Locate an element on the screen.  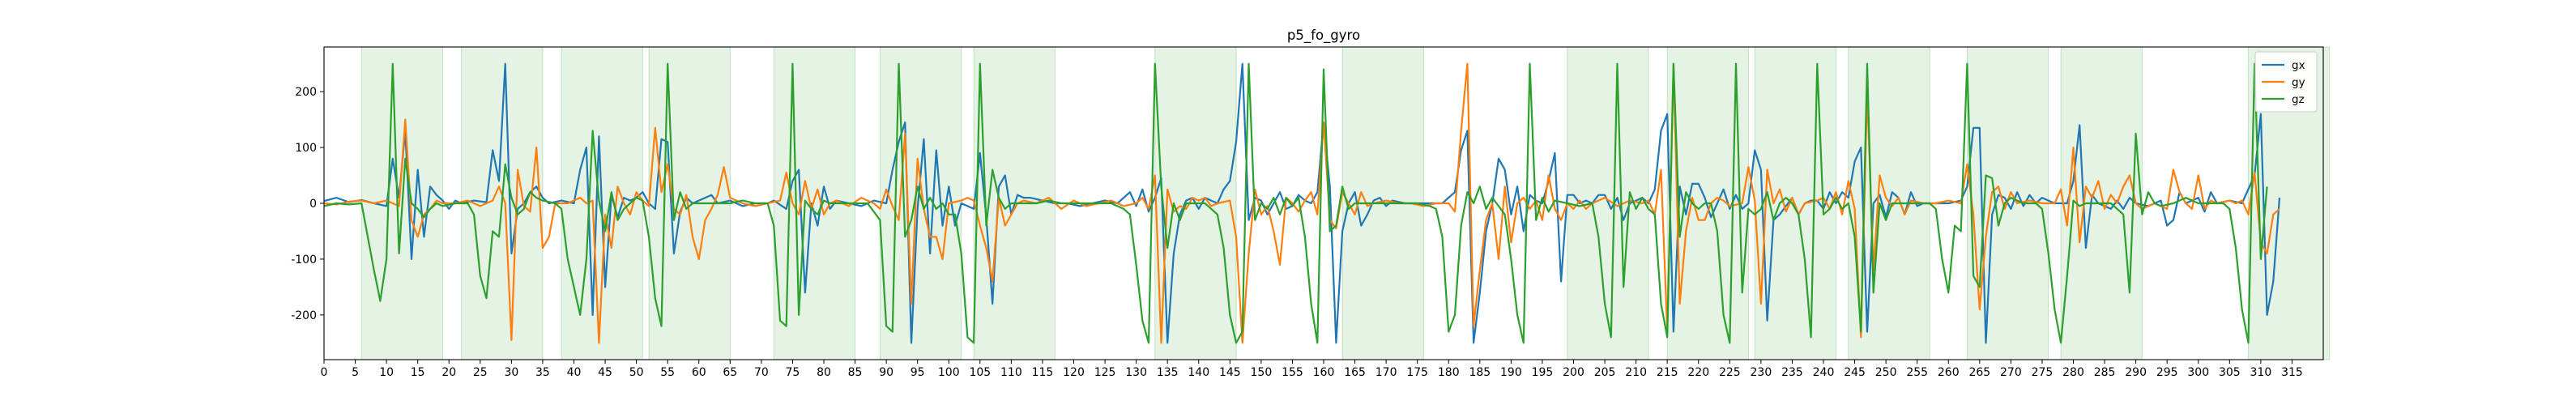
y-axis-ticks: -200 -100 0 100 200 is located at coordinates (307, 204).